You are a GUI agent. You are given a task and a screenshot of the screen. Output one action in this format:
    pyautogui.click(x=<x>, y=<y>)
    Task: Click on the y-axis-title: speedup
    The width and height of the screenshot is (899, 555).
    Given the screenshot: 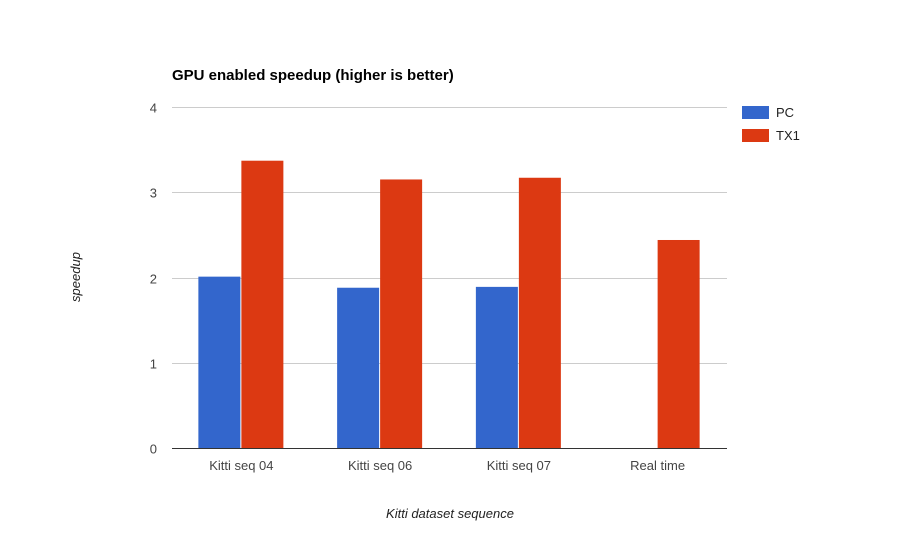 What is the action you would take?
    pyautogui.click(x=75, y=277)
    